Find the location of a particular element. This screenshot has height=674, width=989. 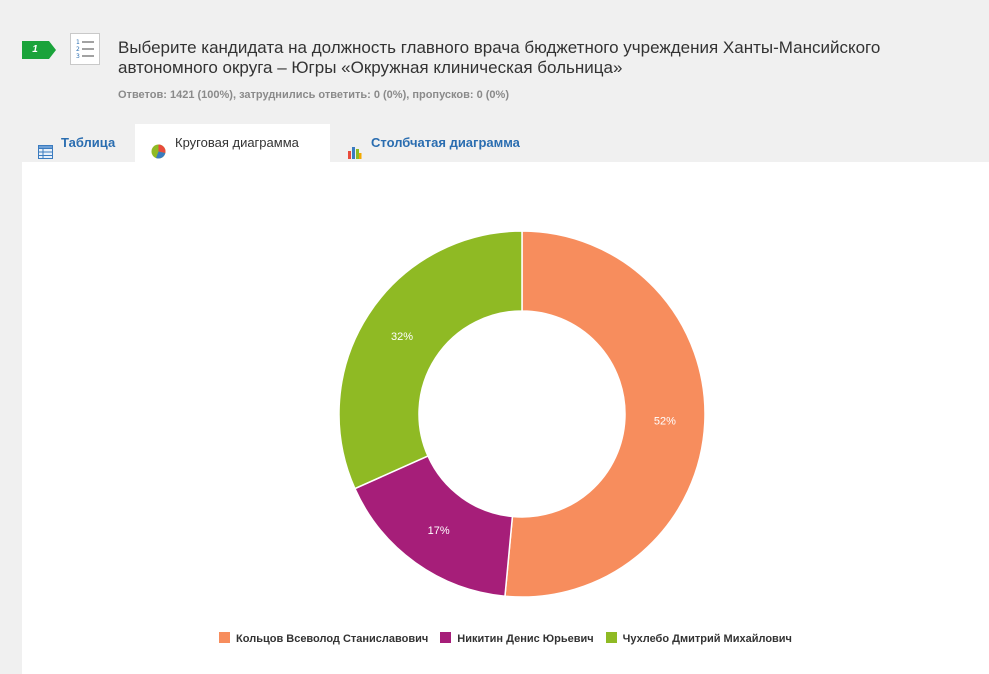

numbered-list-icon: 1 2 3 is located at coordinates (85, 49).